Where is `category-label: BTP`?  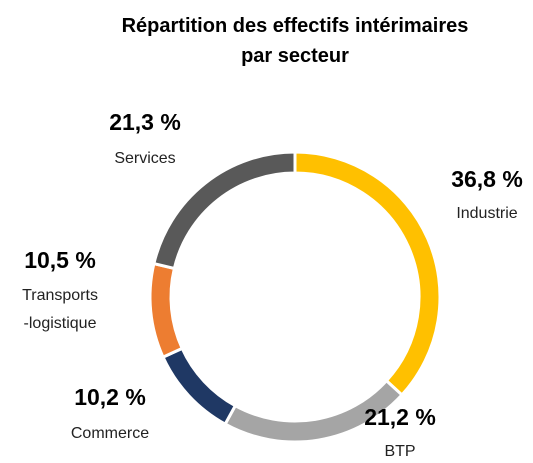
category-label: BTP is located at coordinates (399, 451).